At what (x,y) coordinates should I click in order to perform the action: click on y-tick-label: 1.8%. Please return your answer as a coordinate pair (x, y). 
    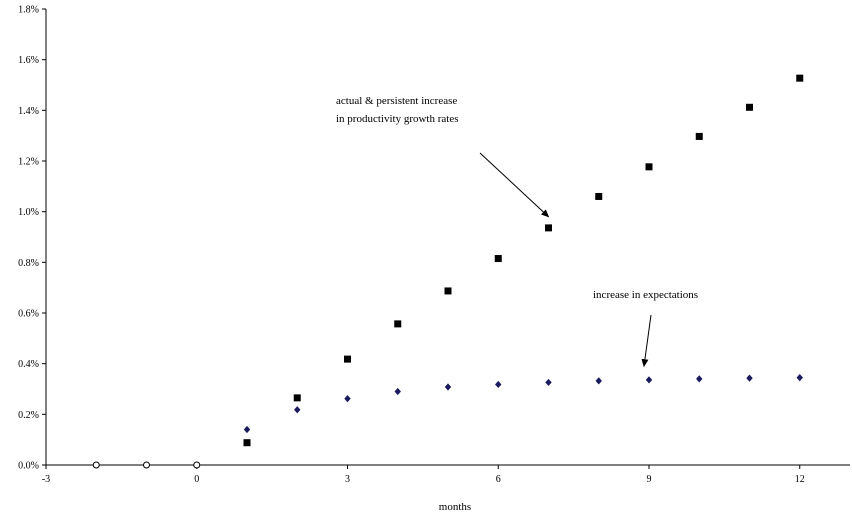
    Looking at the image, I should click on (28, 10).